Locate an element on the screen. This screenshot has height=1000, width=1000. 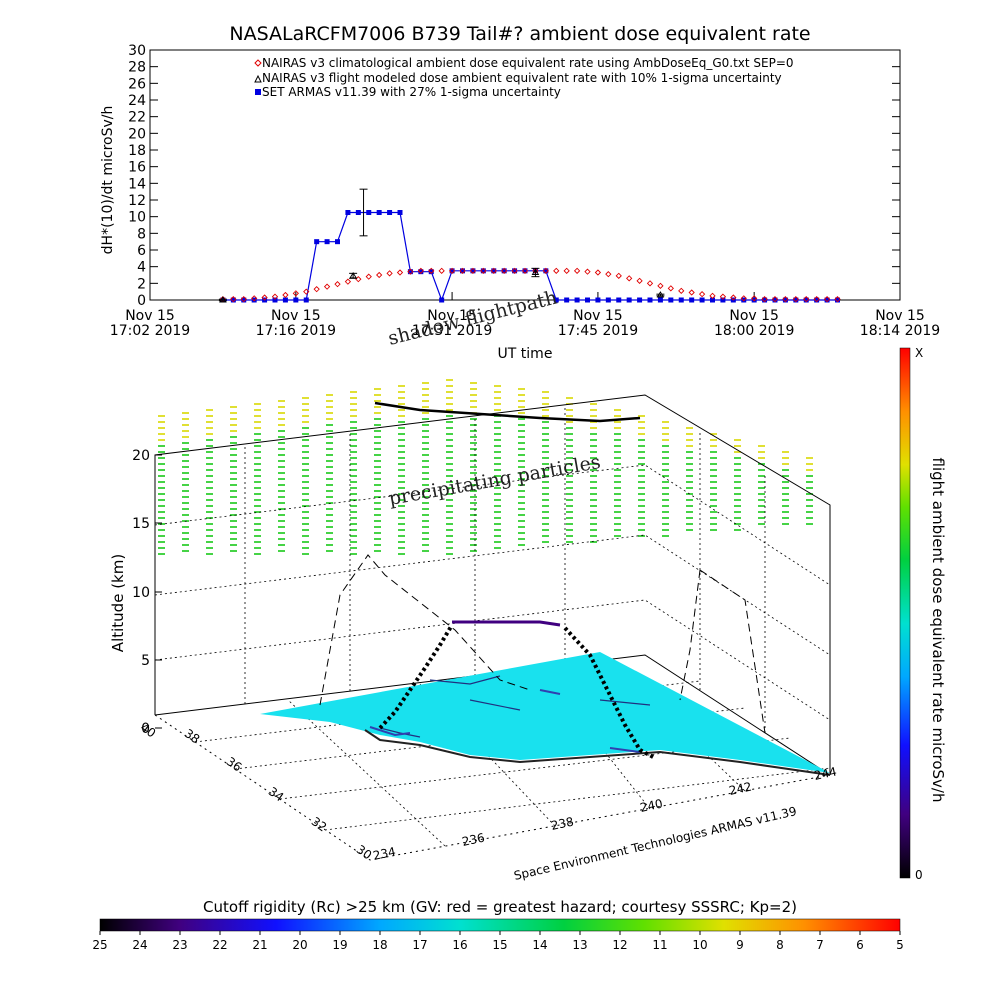
colorbar-top-label: X is located at coordinates (919, 353).